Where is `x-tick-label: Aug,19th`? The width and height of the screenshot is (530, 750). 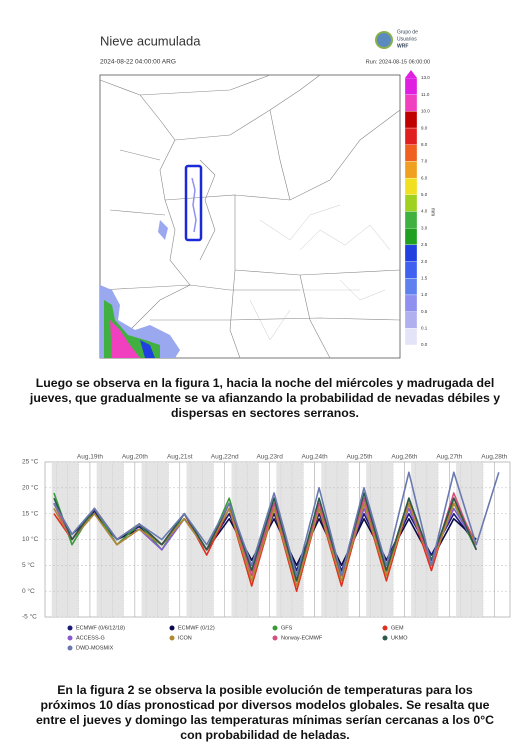
x-tick-label: Aug,19th is located at coordinates (90, 457).